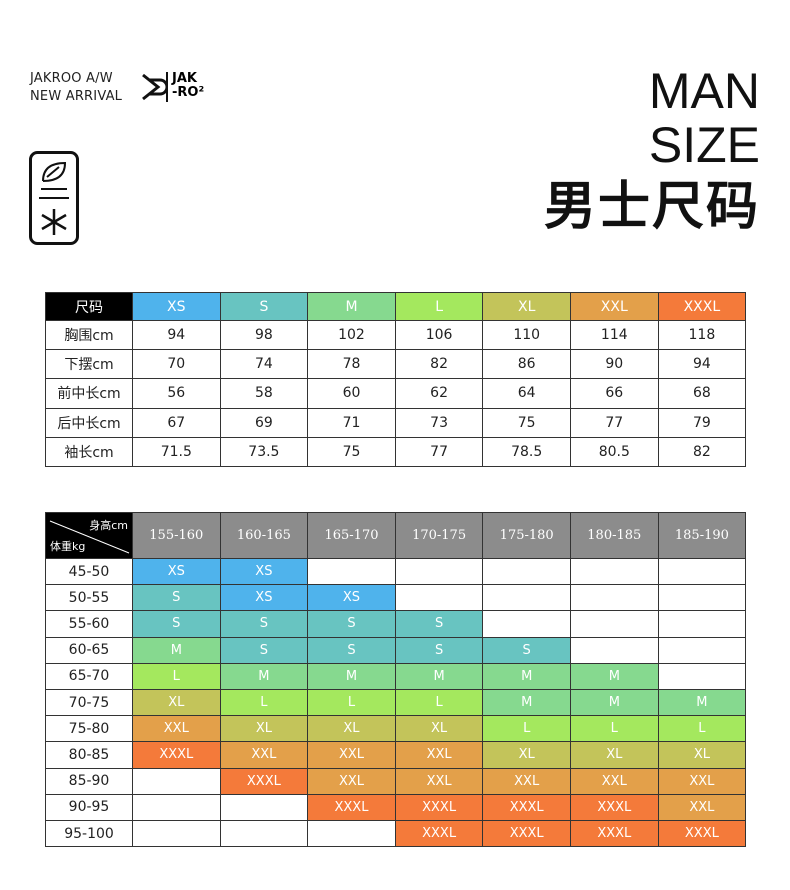 The image size is (790, 890). Describe the element at coordinates (264, 422) in the screenshot. I see `measure-cell: 69` at that location.